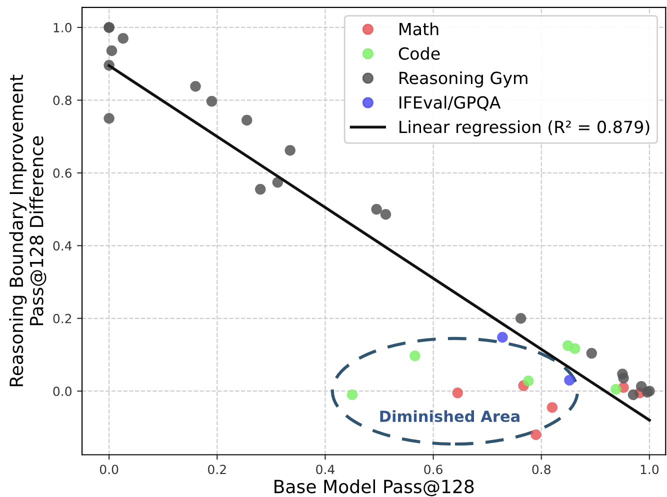 This screenshot has height=497, width=667. I want to click on y-tick-label: 1.0, so click(63, 27).